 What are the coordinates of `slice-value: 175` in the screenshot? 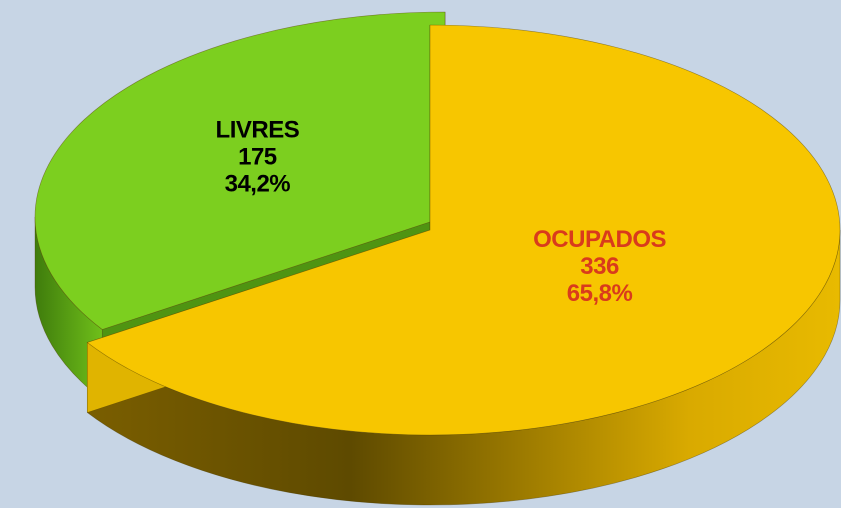 It's located at (257, 157).